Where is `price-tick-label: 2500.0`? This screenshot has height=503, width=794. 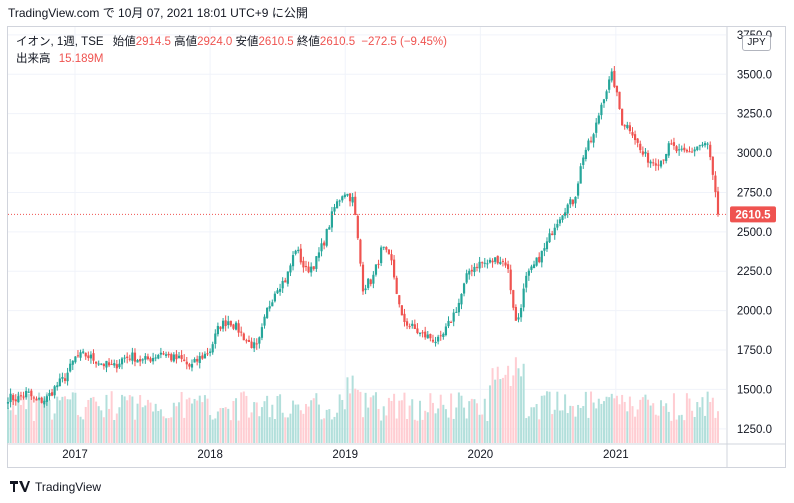 price-tick-label: 2500.0 is located at coordinates (754, 233).